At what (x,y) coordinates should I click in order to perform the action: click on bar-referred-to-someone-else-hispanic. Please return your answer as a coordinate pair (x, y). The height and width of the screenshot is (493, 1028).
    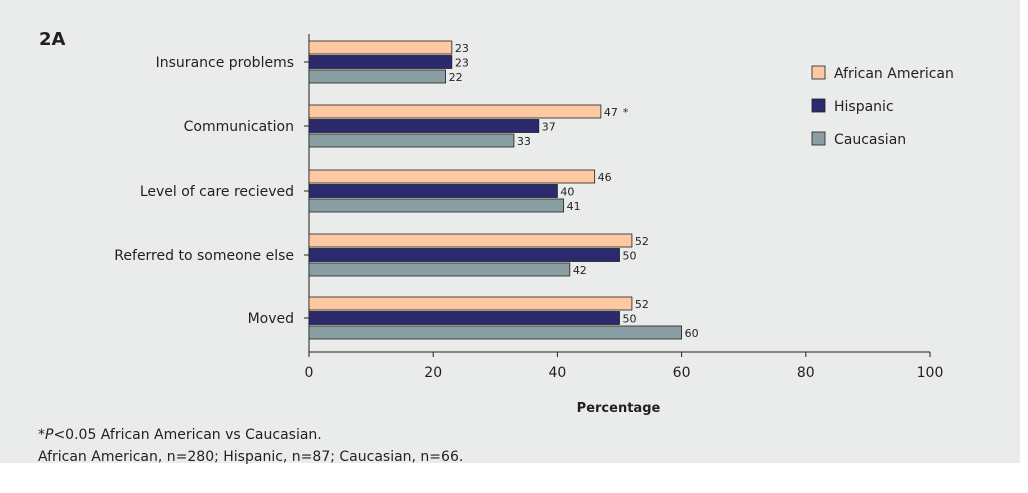
    Looking at the image, I should click on (464, 255).